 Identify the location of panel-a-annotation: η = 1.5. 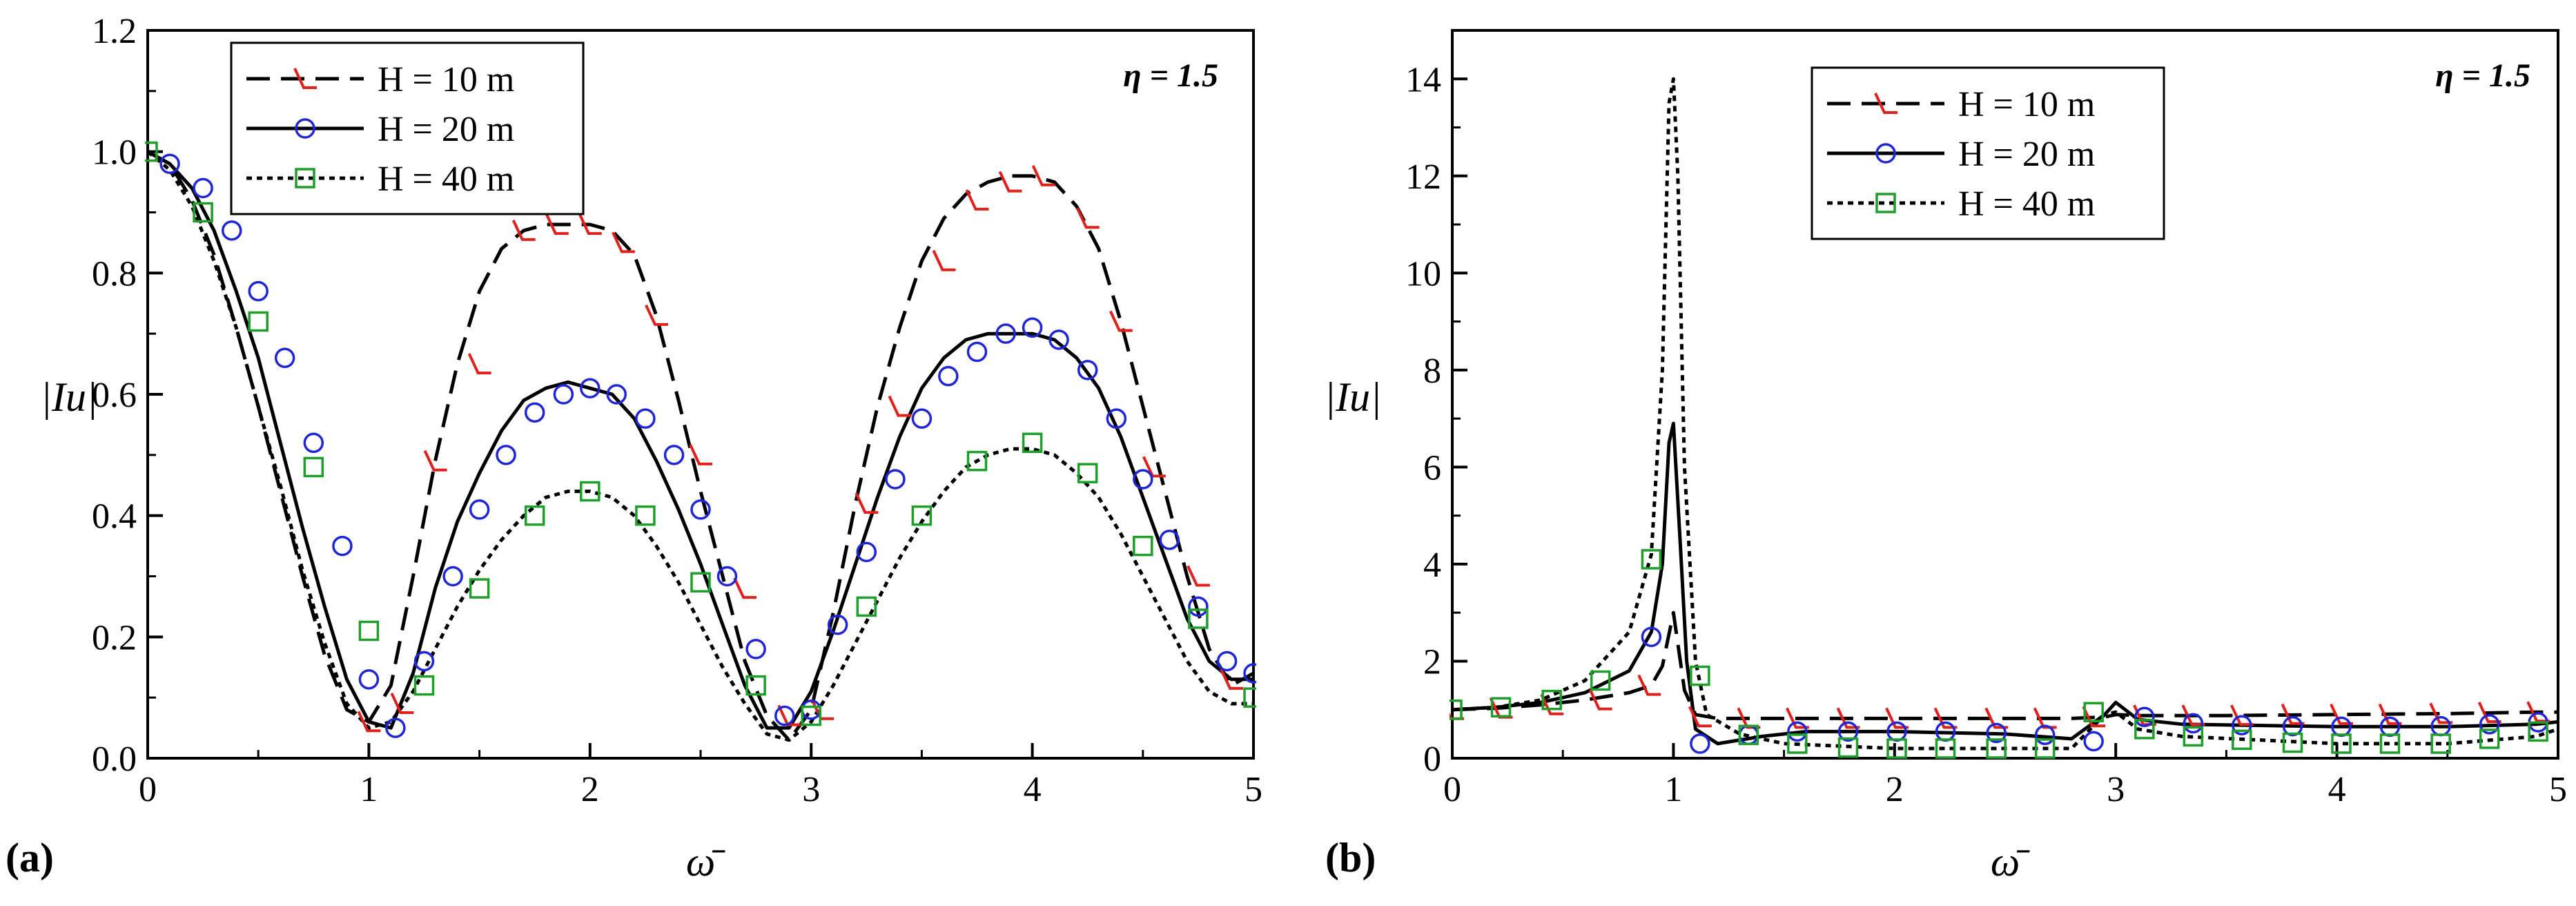
(1170, 75).